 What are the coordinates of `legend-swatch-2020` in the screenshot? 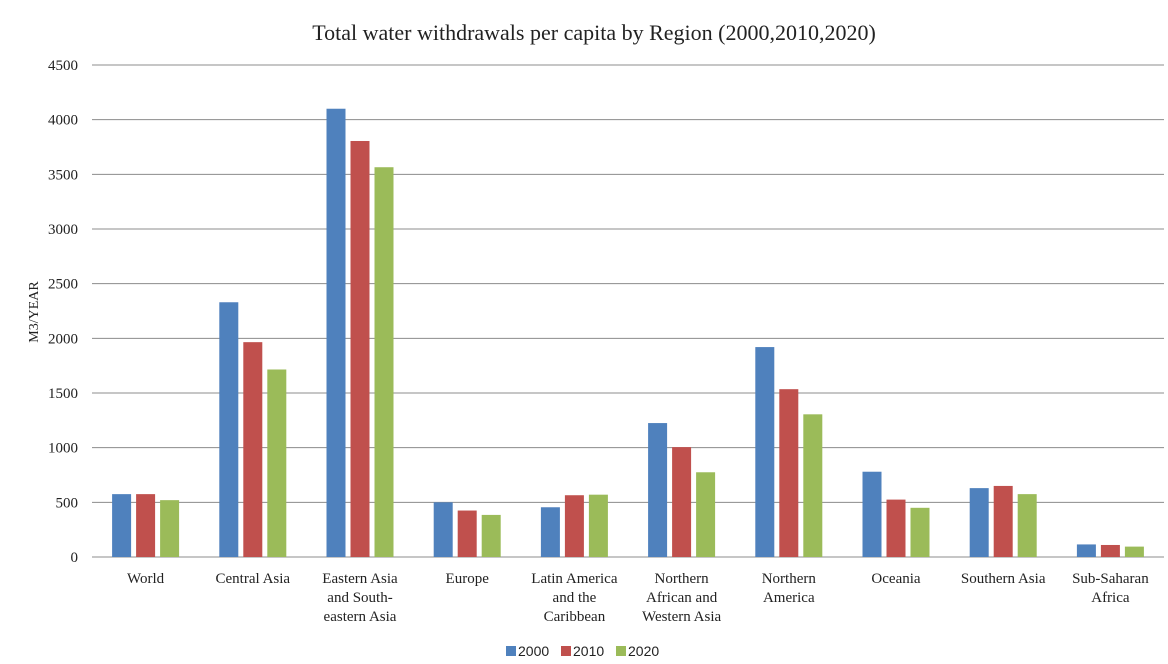 It's located at (621, 651).